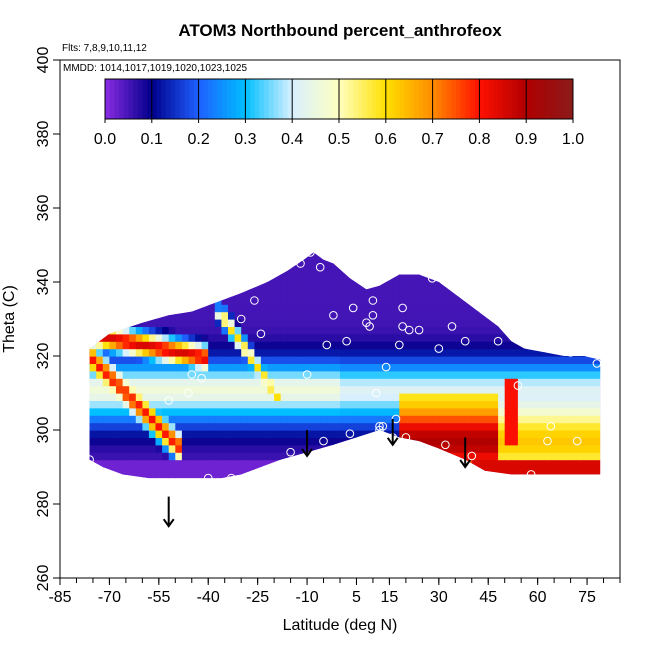  I want to click on colorbar-tick-label: 0.0, so click(105, 139).